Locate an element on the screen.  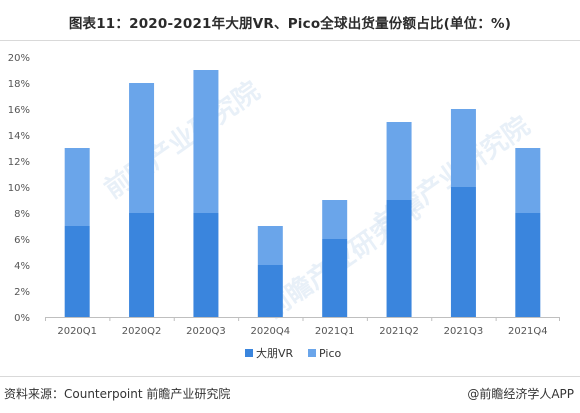
source-note: 资料来源：Counterpoint 前瞻产业研究院 is located at coordinates (117, 394).